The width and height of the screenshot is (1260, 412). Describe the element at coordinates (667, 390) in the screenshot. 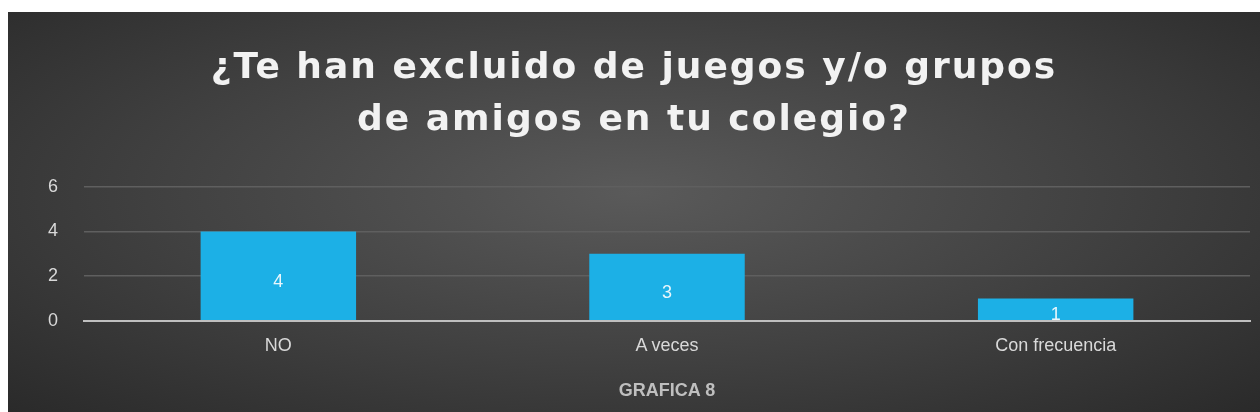

I see `x-axis-title: GRAFICA 8` at that location.